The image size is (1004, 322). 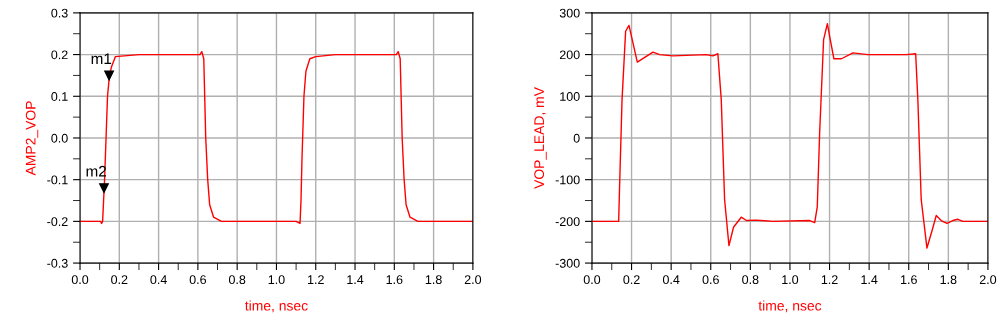 I want to click on y-tick-label: 0.1, so click(x=59, y=96).